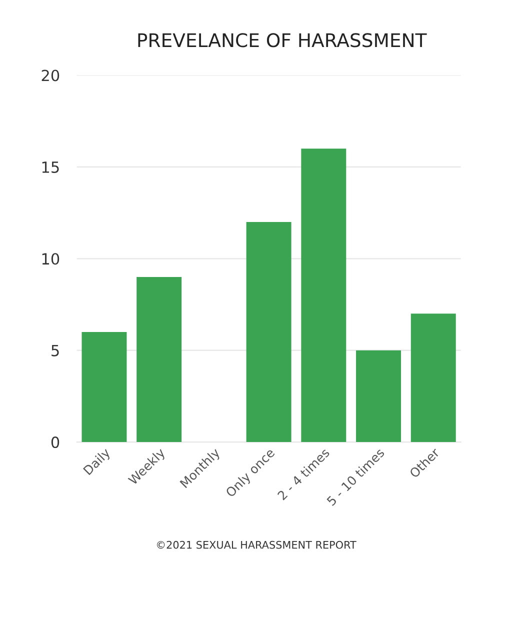 The image size is (512, 627). I want to click on y-tick-label: 5, so click(55, 350).